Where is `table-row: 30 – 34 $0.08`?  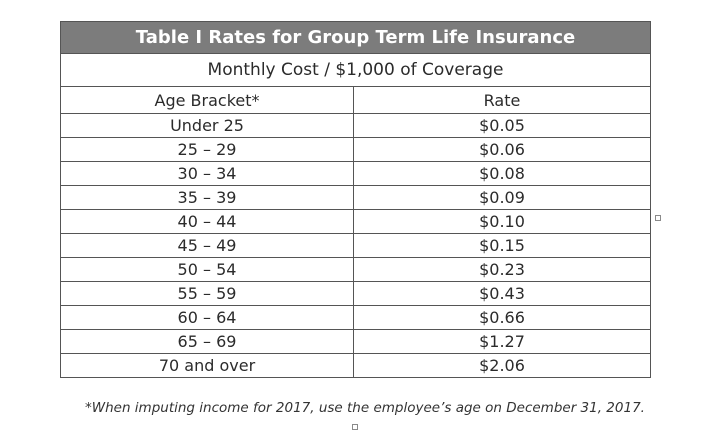
table-row: 30 – 34 $0.08 is located at coordinates (356, 173).